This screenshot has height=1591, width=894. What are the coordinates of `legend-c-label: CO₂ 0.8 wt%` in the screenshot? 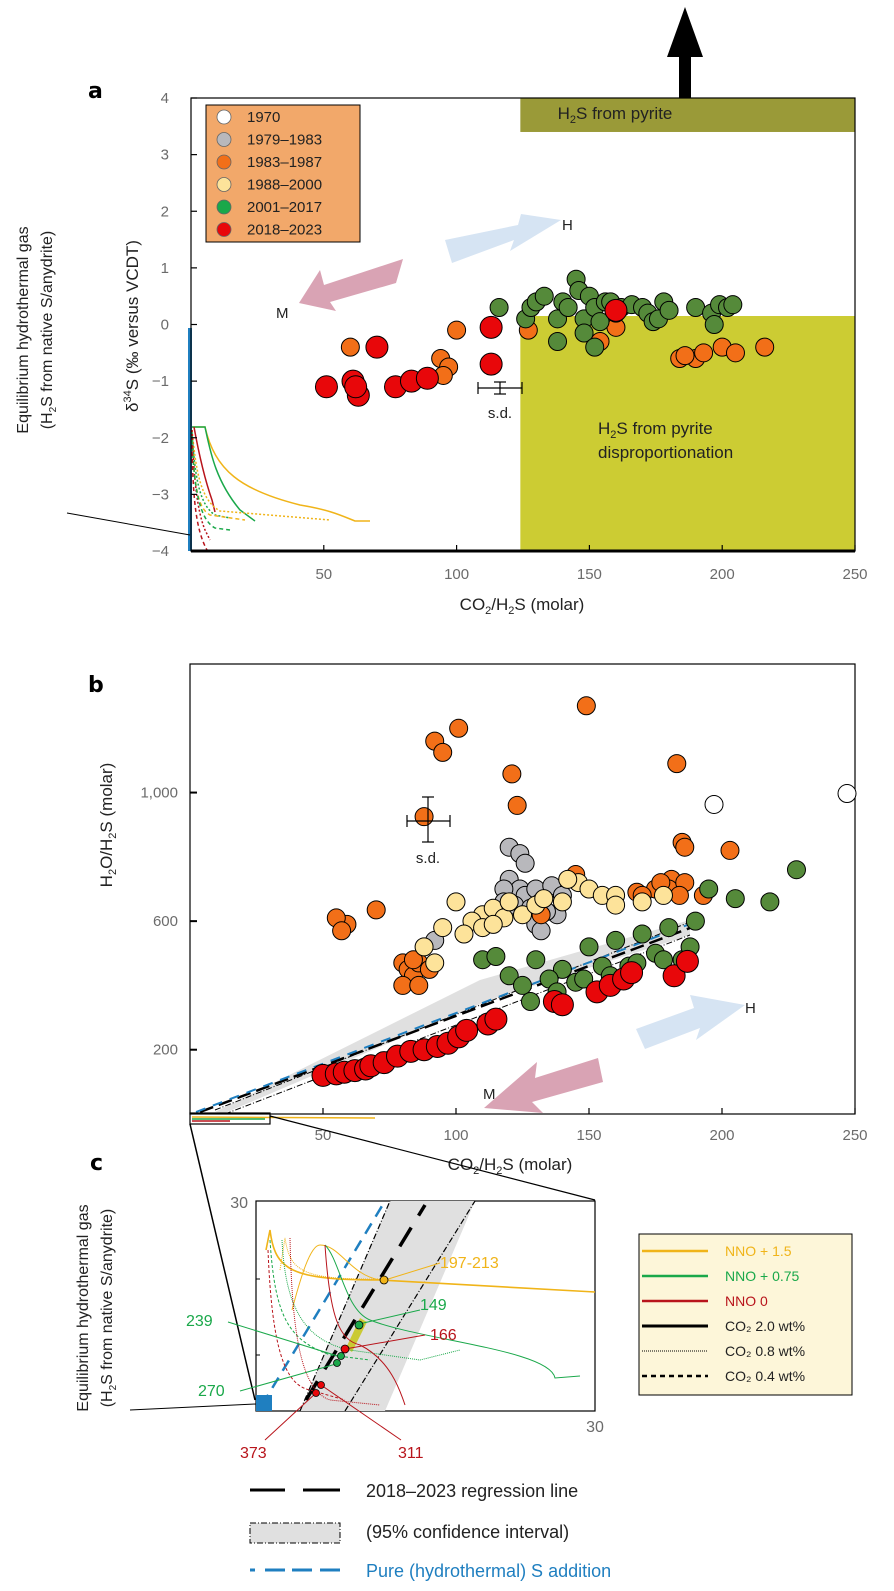 It's located at (765, 1351).